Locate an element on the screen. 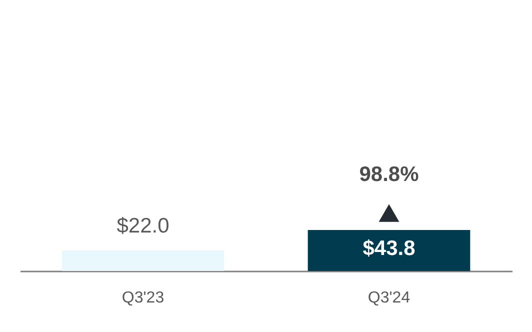 This screenshot has height=332, width=532. x-tick-label: Q3'24 is located at coordinates (389, 298).